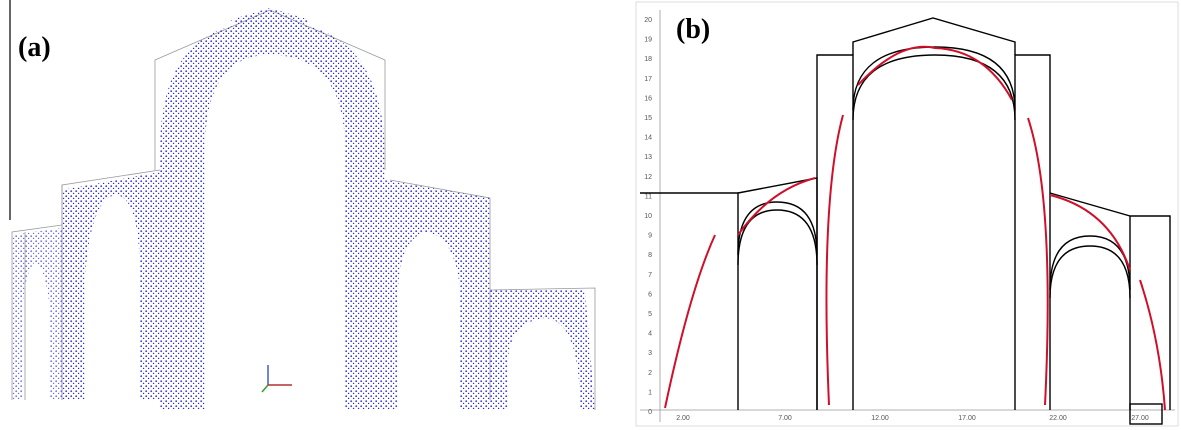  I want to click on y-tick-label: 15, so click(648, 118).